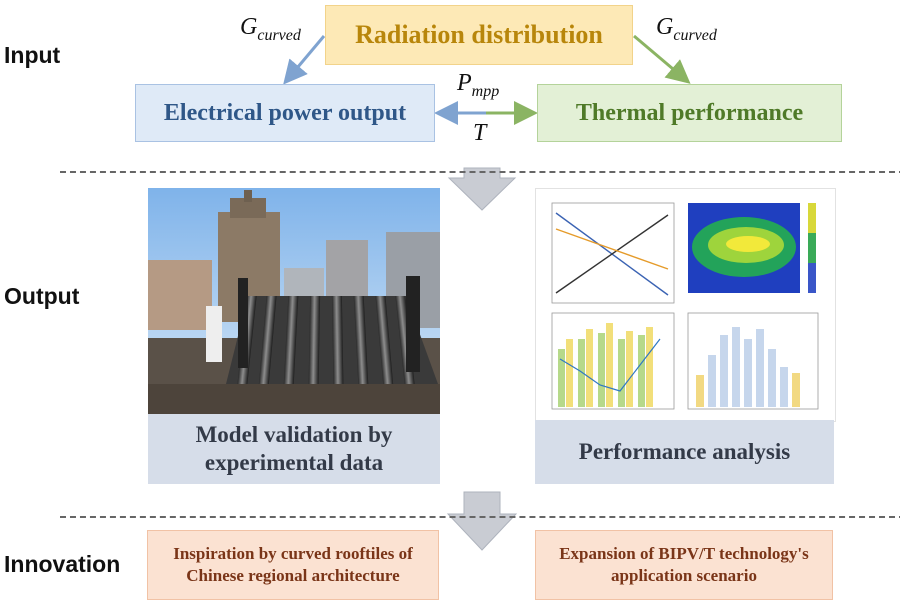 The width and height of the screenshot is (900, 609). I want to click on divider-output-innovation, so click(480, 517).